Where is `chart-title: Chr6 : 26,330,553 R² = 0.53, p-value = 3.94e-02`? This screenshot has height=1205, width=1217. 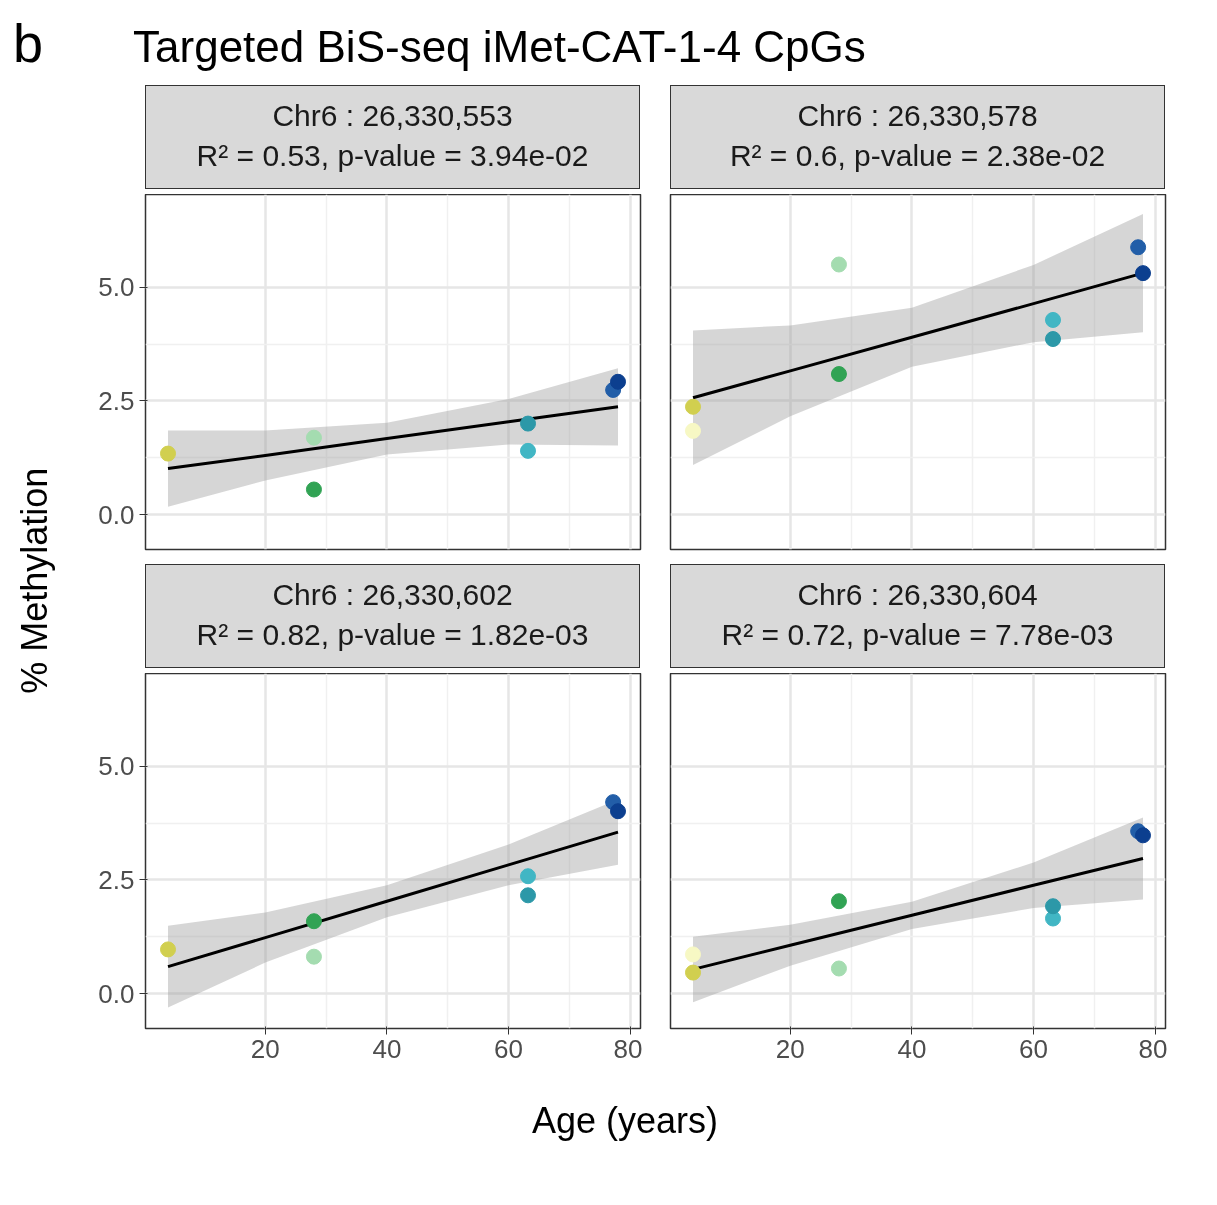 chart-title: Chr6 : 26,330,553 R² = 0.53, p-value = 3.94e-02 is located at coordinates (392, 136).